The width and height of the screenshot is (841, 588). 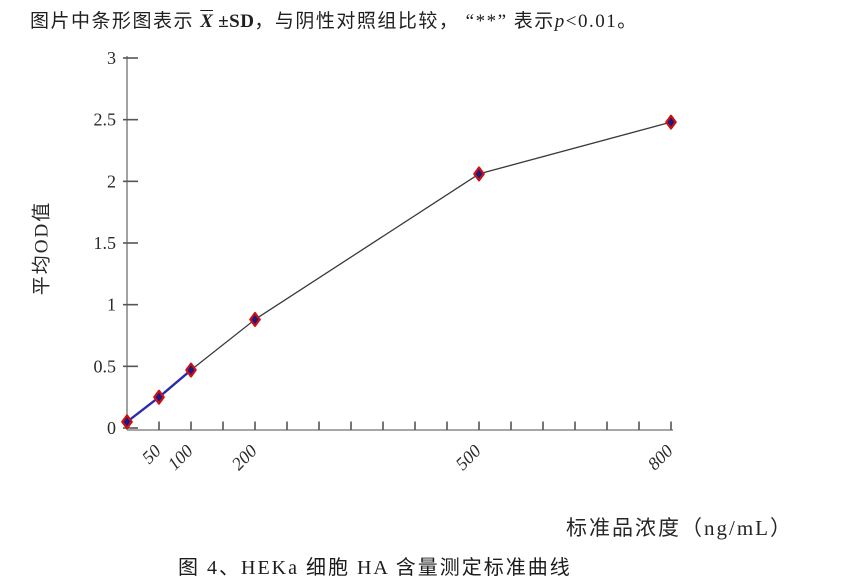 What do you see at coordinates (42, 248) in the screenshot?
I see `y-axis-title: 平均OD值` at bounding box center [42, 248].